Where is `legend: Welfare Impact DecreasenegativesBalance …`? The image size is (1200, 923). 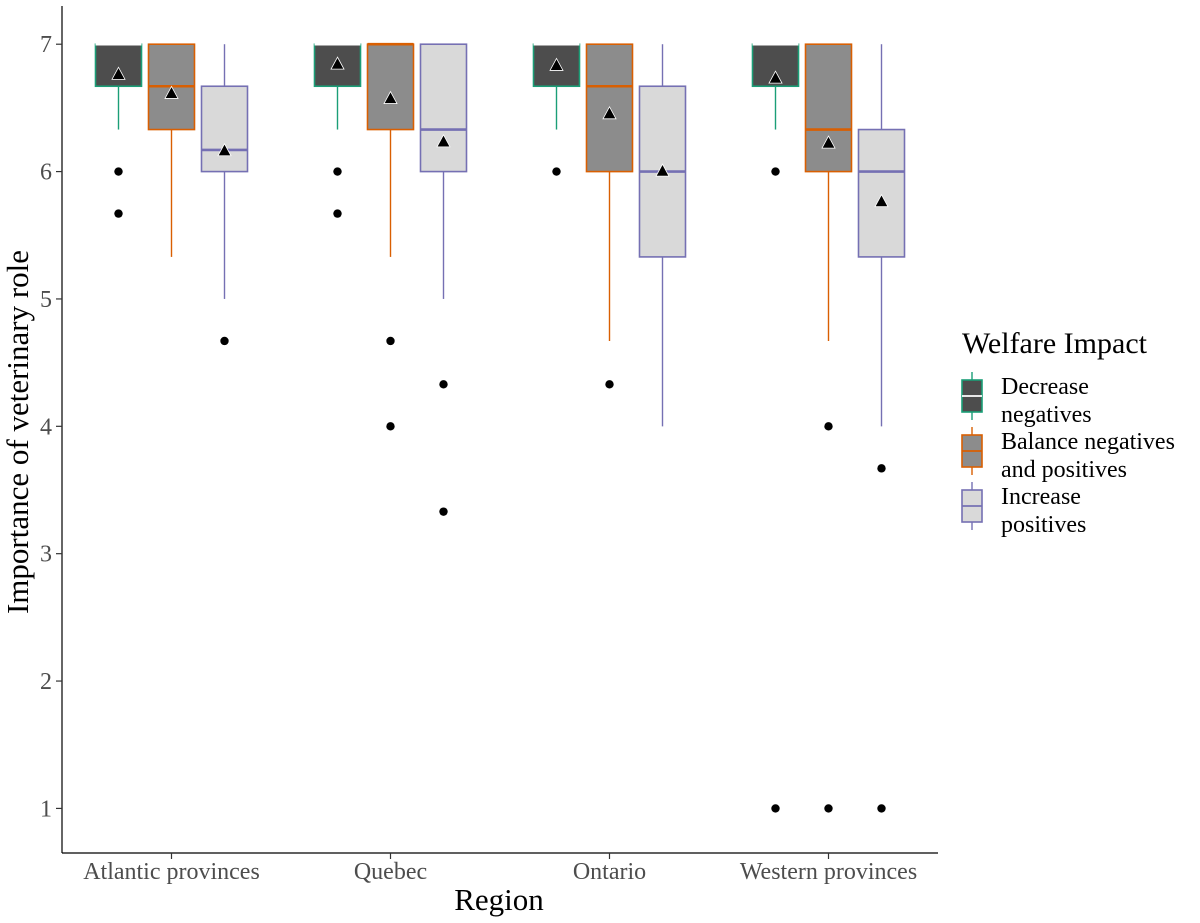 legend: Welfare Impact DecreasenegativesBalance … is located at coordinates (1068, 432).